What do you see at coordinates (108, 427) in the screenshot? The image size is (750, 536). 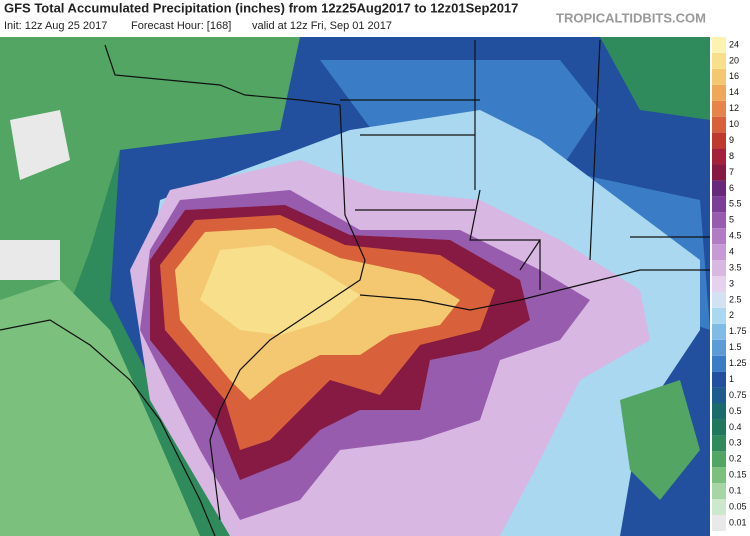 I see `mexico-border` at bounding box center [108, 427].